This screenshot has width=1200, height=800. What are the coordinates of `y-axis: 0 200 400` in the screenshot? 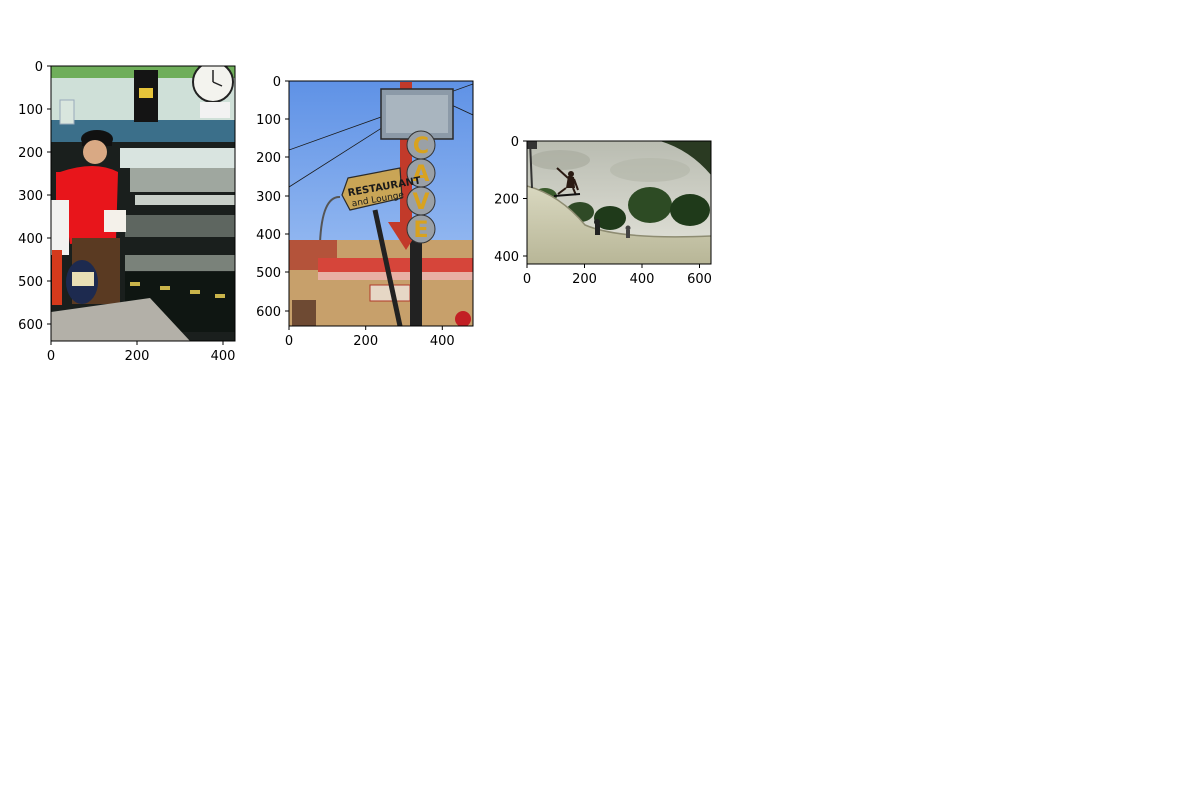 It's located at (510, 200).